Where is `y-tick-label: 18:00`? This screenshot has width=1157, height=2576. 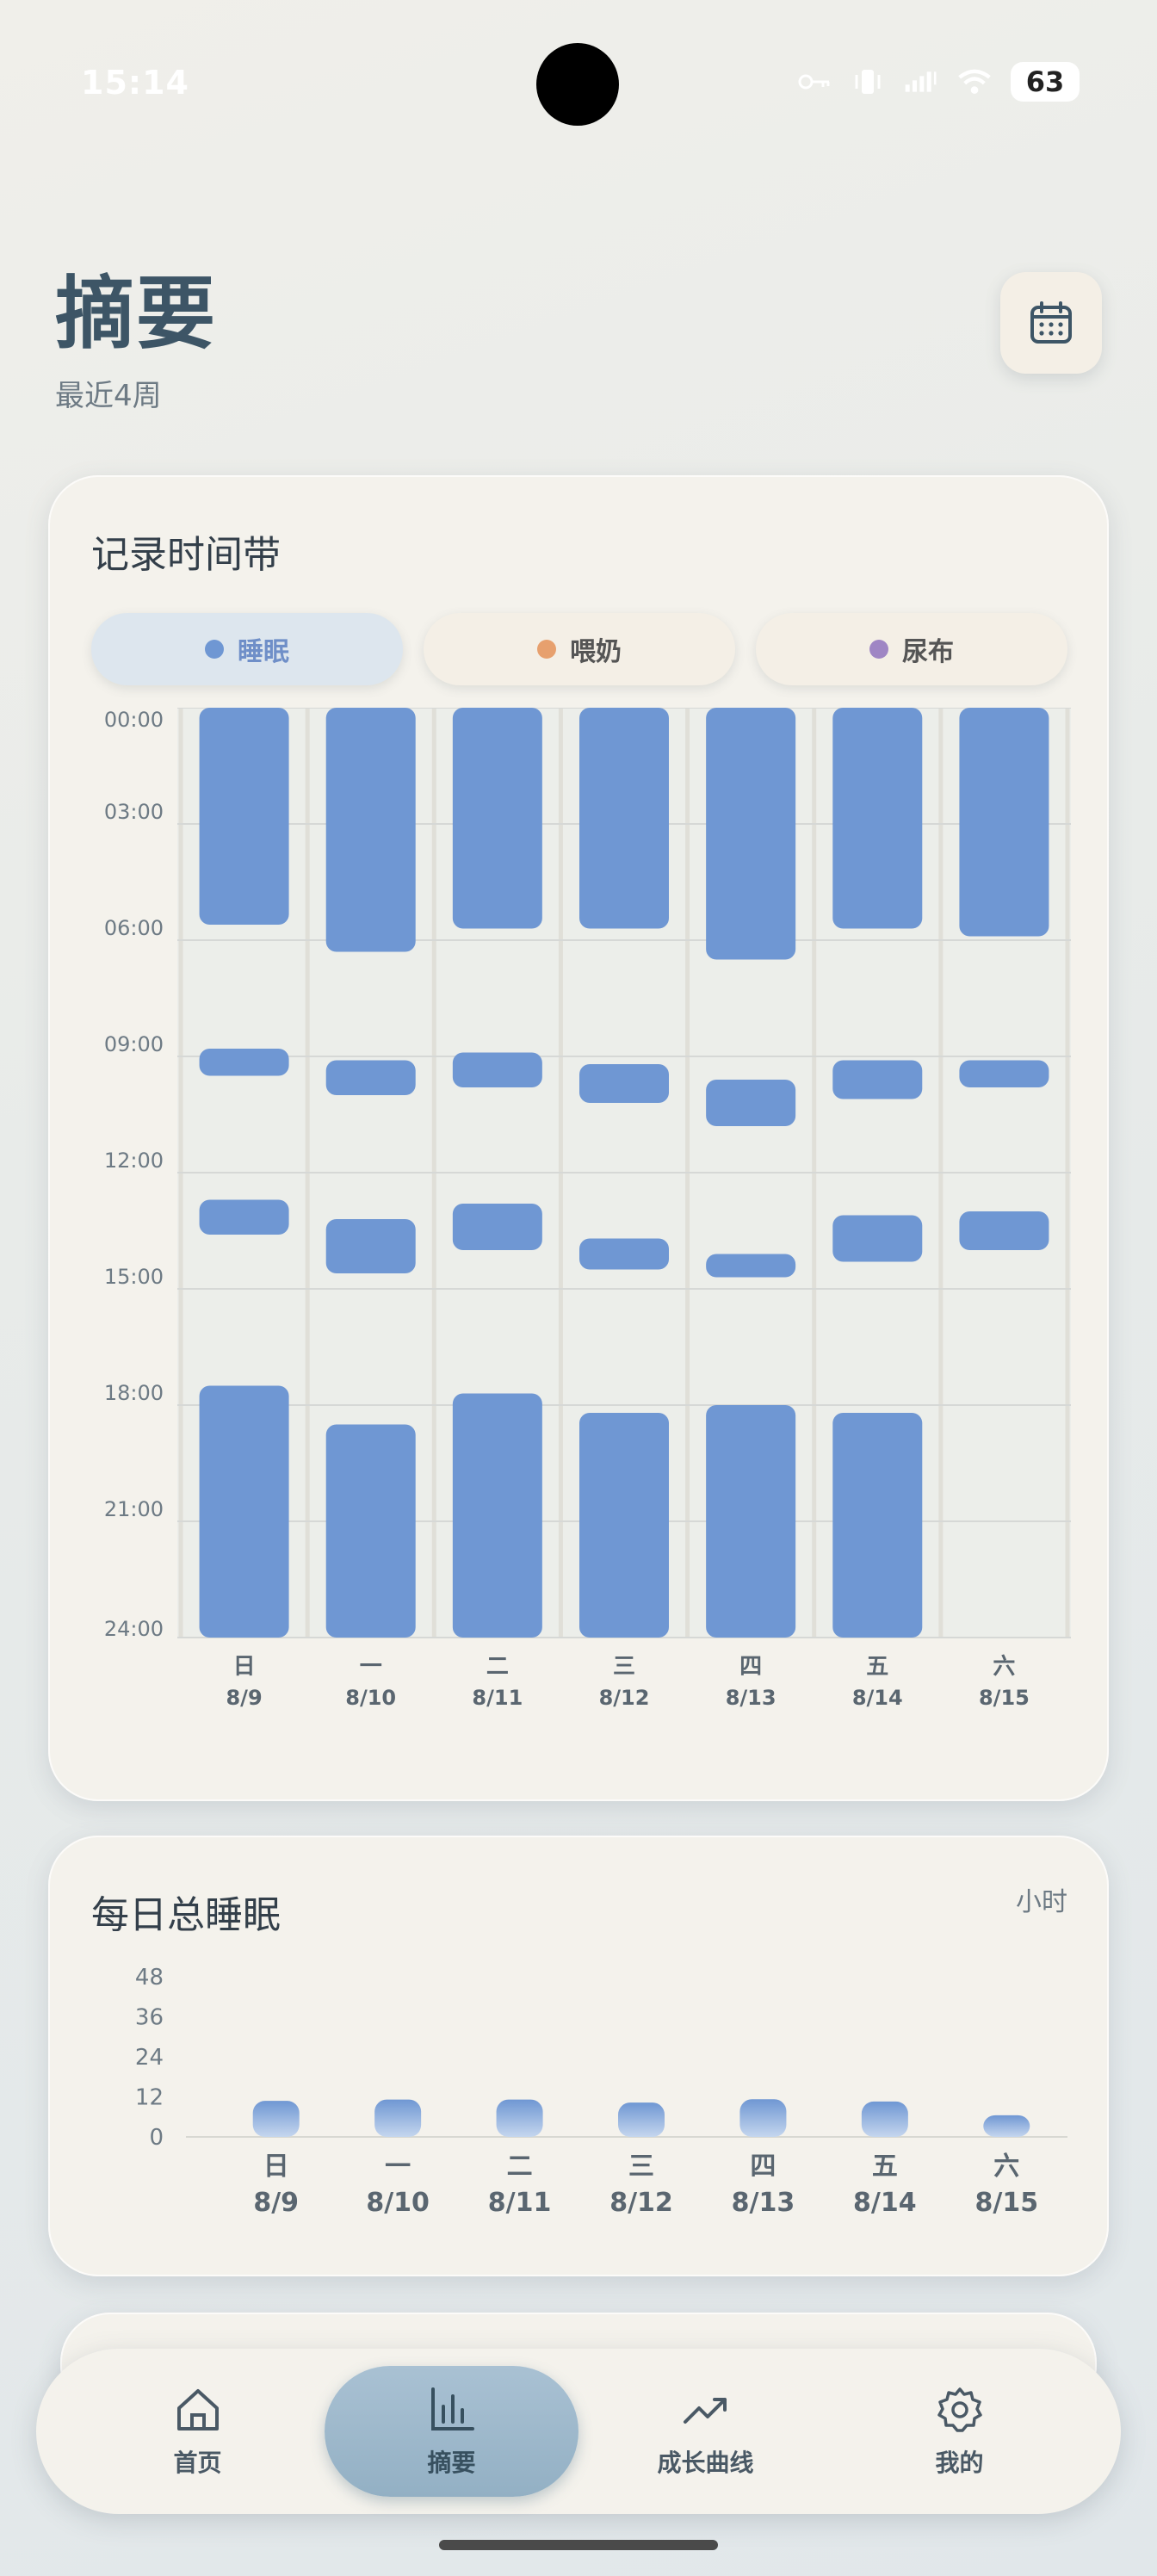
y-tick-label: 18:00 is located at coordinates (134, 1393).